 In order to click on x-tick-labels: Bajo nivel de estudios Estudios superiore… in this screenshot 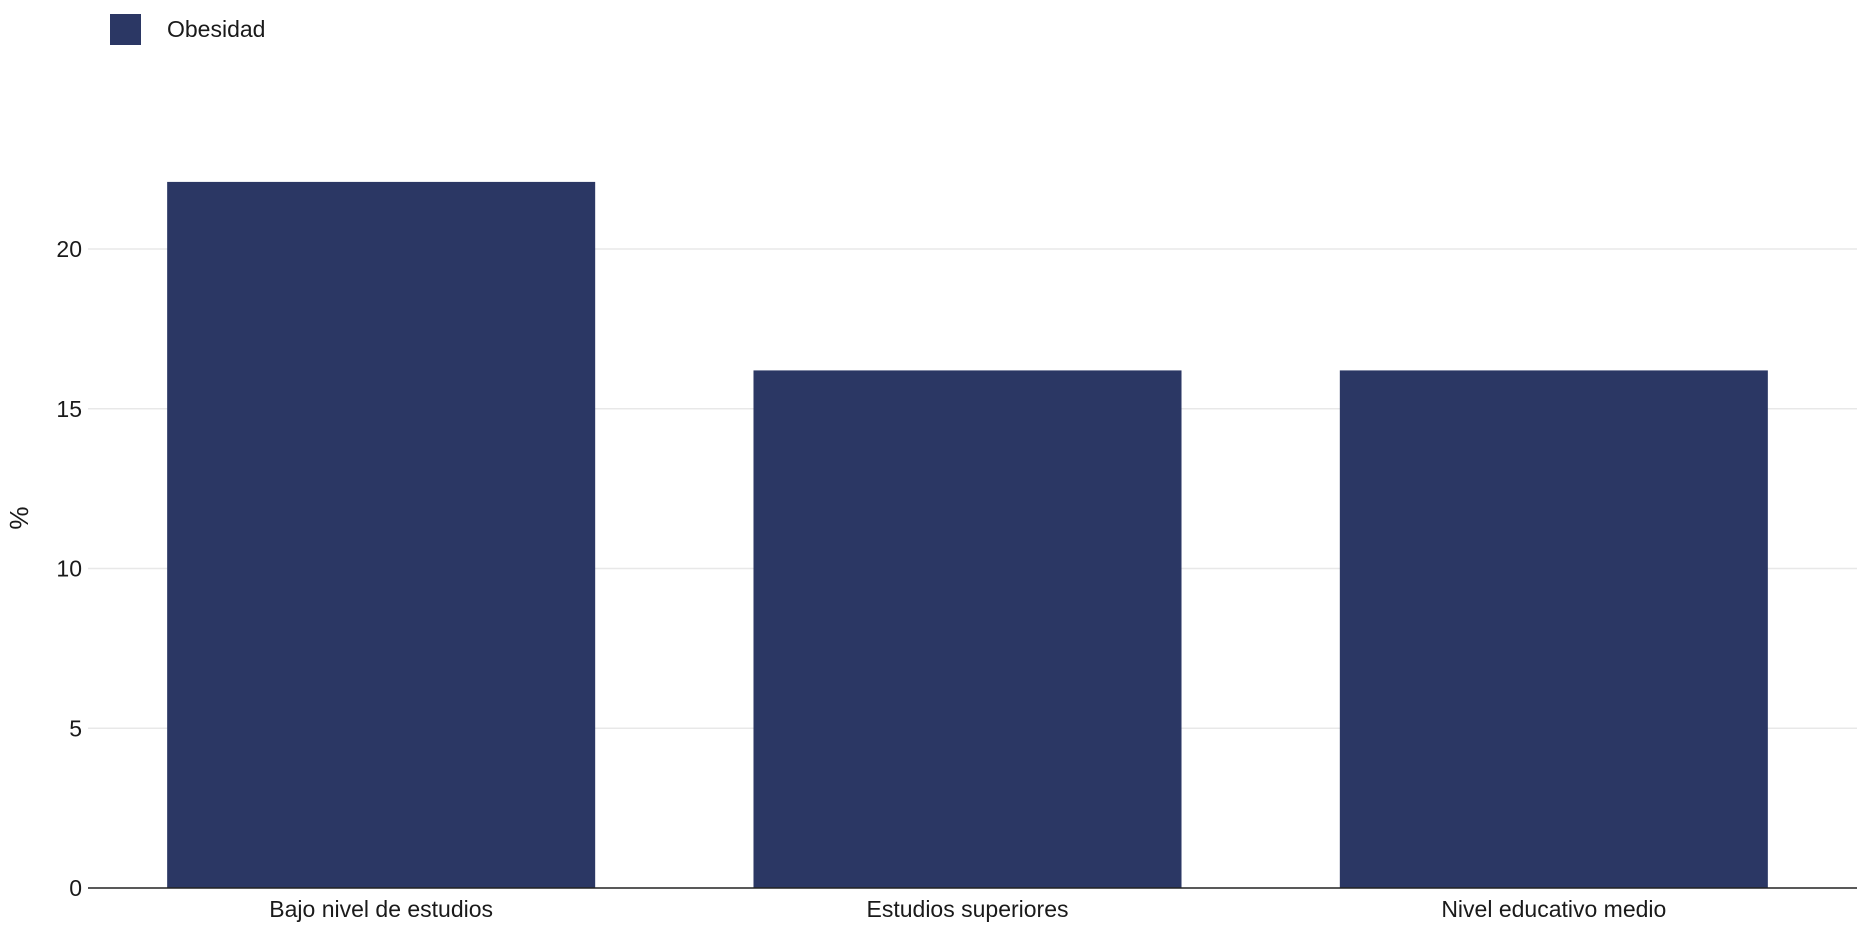, I will do `click(967, 909)`.